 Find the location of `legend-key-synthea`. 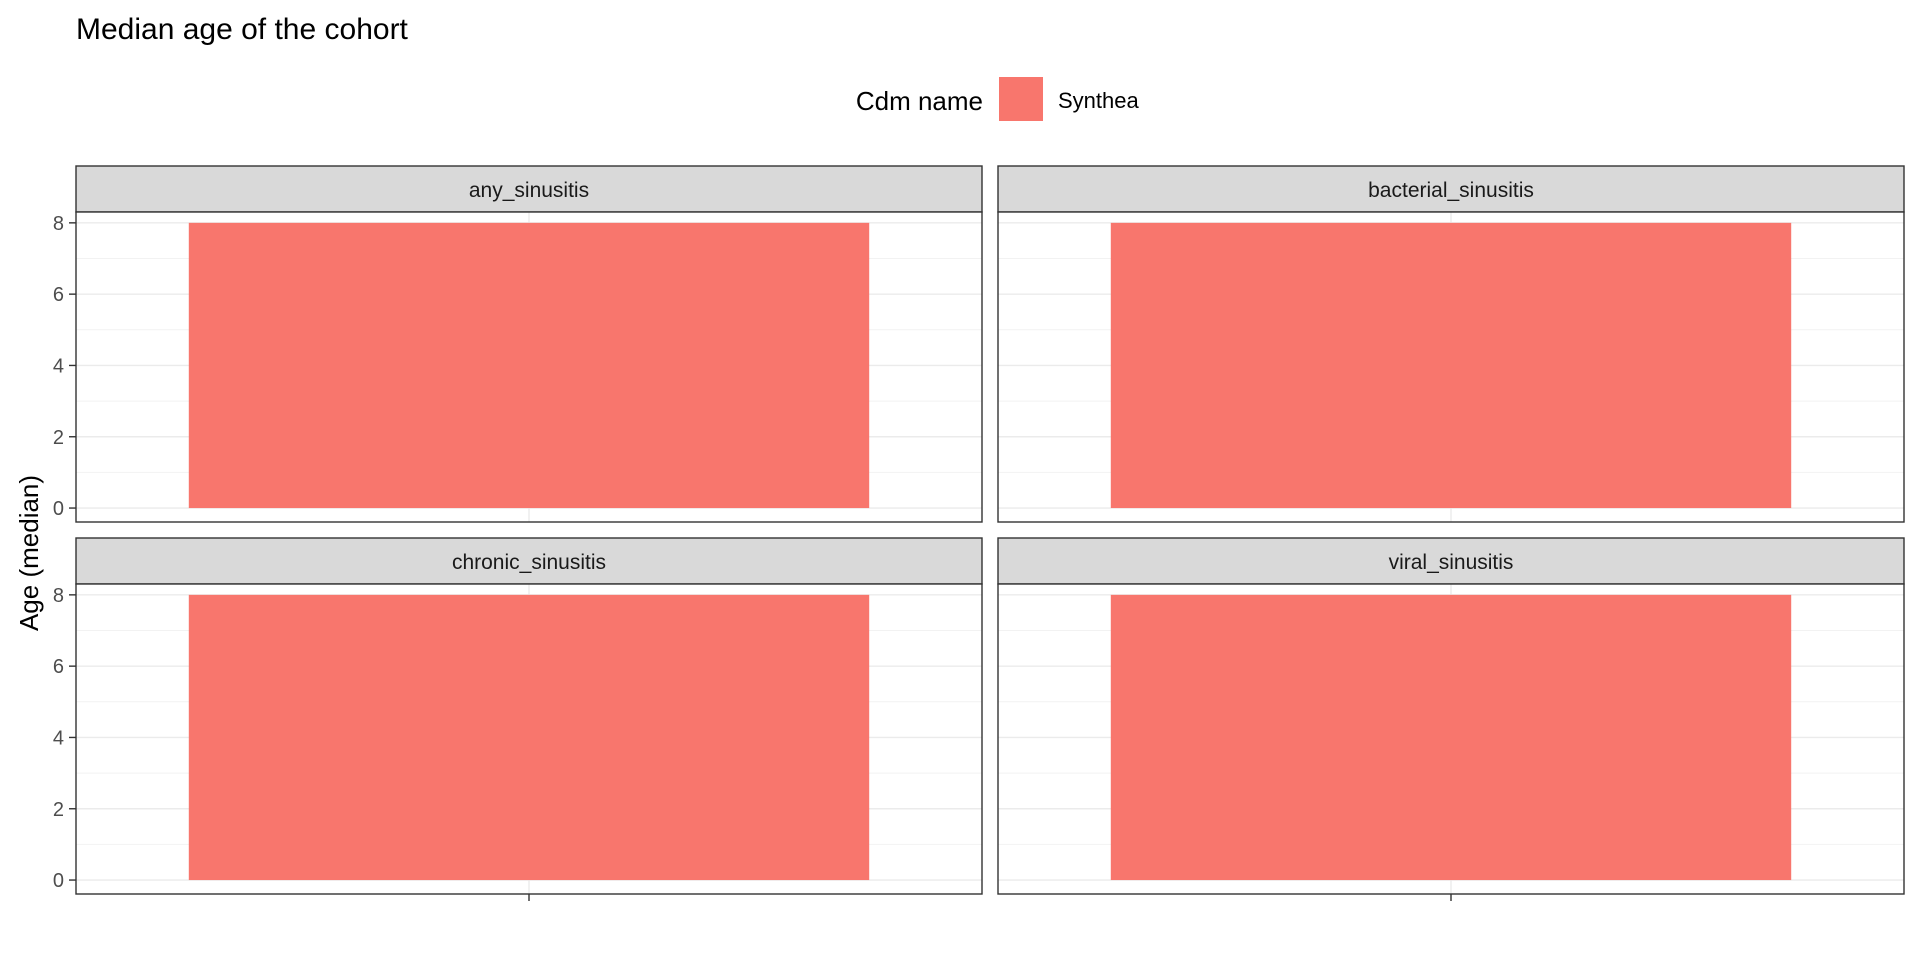

legend-key-synthea is located at coordinates (1021, 99).